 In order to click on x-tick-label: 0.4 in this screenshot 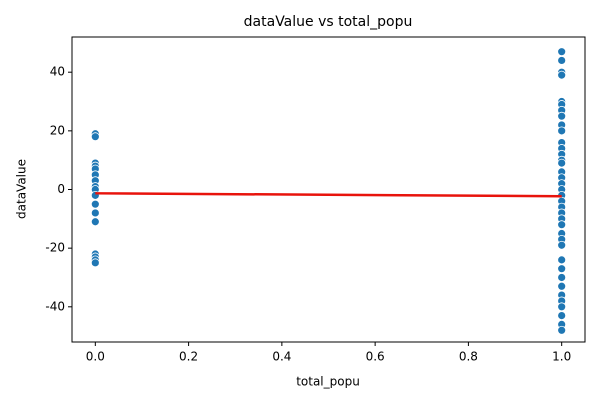, I will do `click(281, 357)`.